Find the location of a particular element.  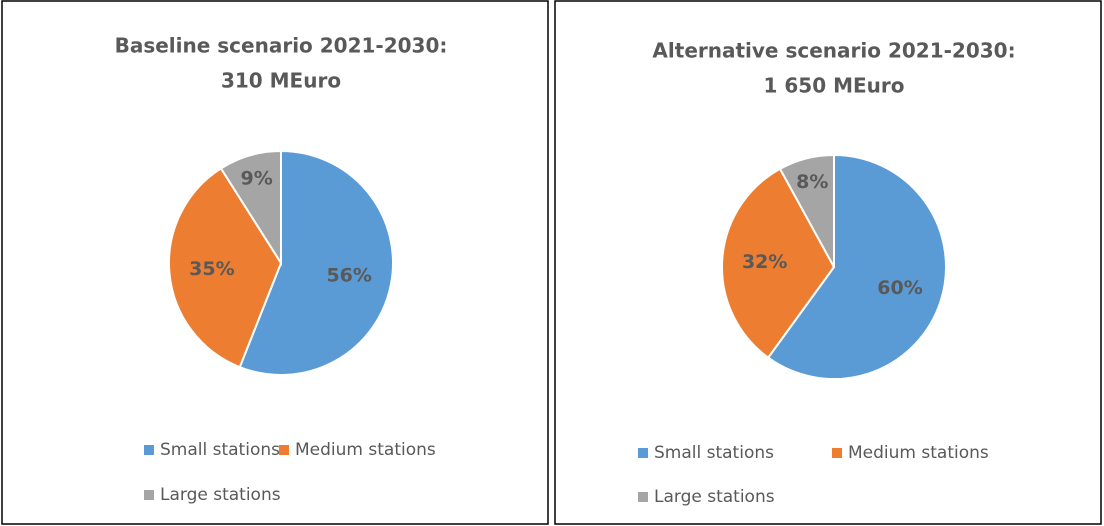

chart-title: Baseline scenario 2021-2030: is located at coordinates (281, 46).